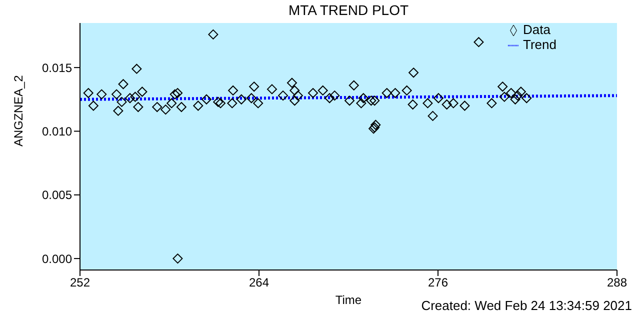  I want to click on x-tick-label: 276, so click(438, 283).